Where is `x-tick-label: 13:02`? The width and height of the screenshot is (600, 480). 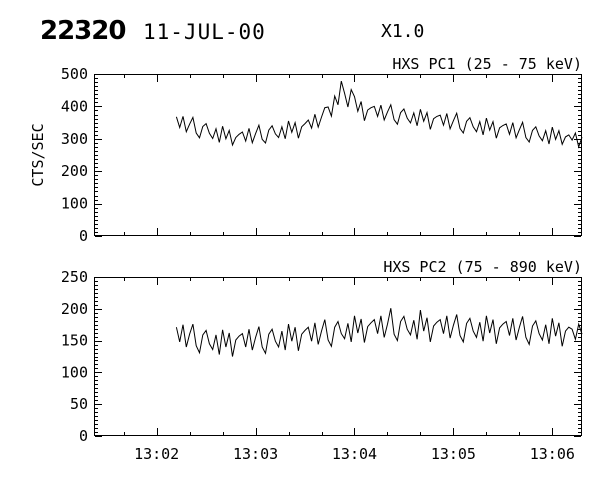 x-tick-label: 13:02 is located at coordinates (156, 454).